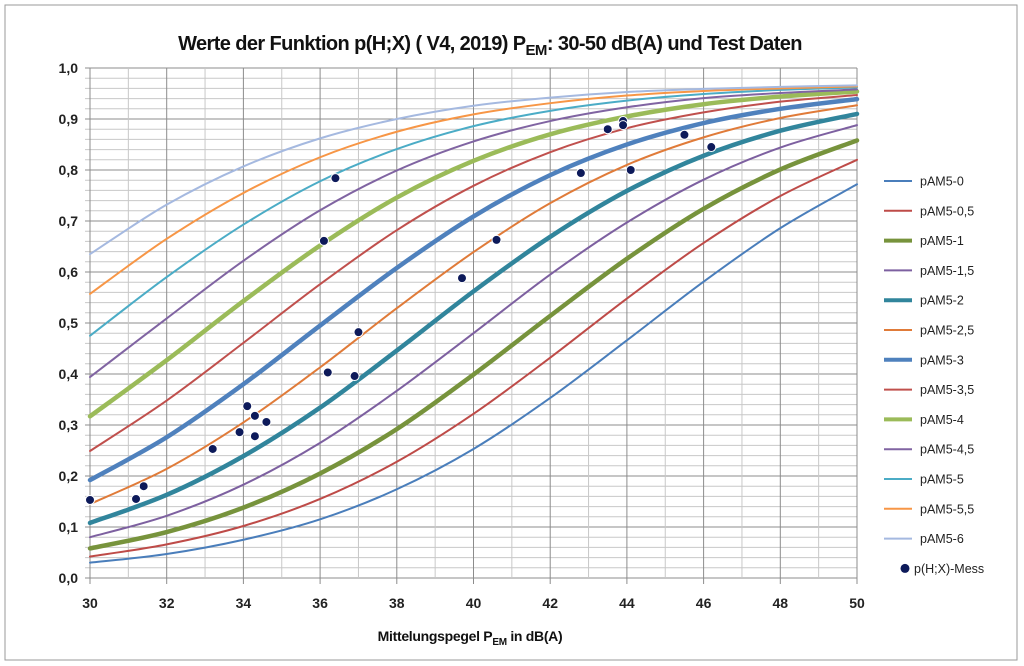 This screenshot has height=666, width=1024. Describe the element at coordinates (69, 527) in the screenshot. I see `y-tick-label: 0,1` at that location.